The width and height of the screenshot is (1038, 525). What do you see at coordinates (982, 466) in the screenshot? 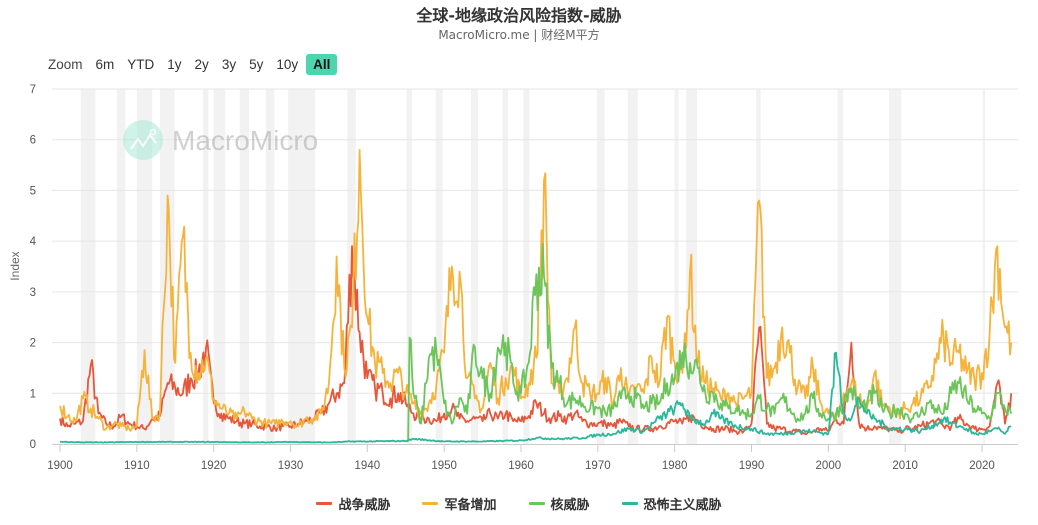
I see `x-tick-label: 2020` at bounding box center [982, 466].